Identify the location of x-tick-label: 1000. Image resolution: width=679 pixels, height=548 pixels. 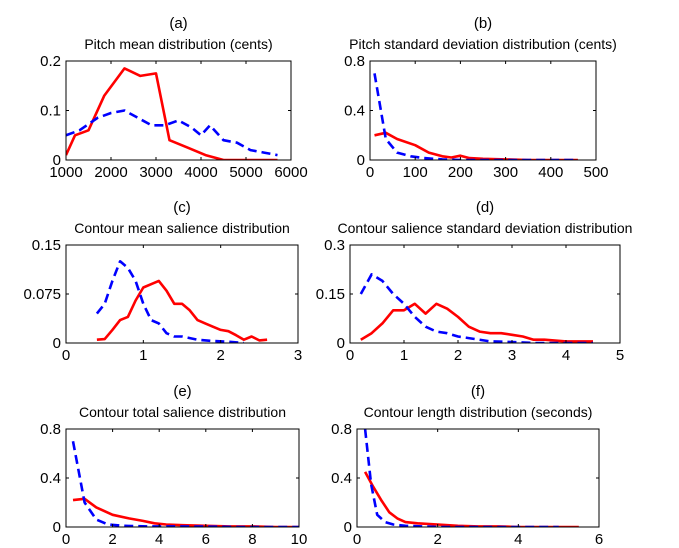
(65, 172).